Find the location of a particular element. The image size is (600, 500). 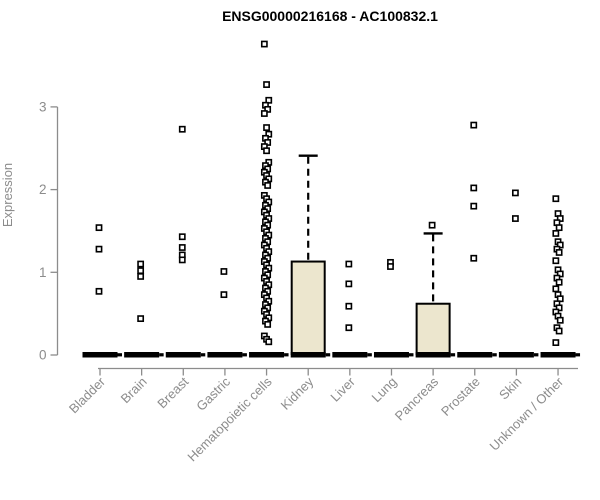

x-tick-label: Bladder is located at coordinates (87, 395).